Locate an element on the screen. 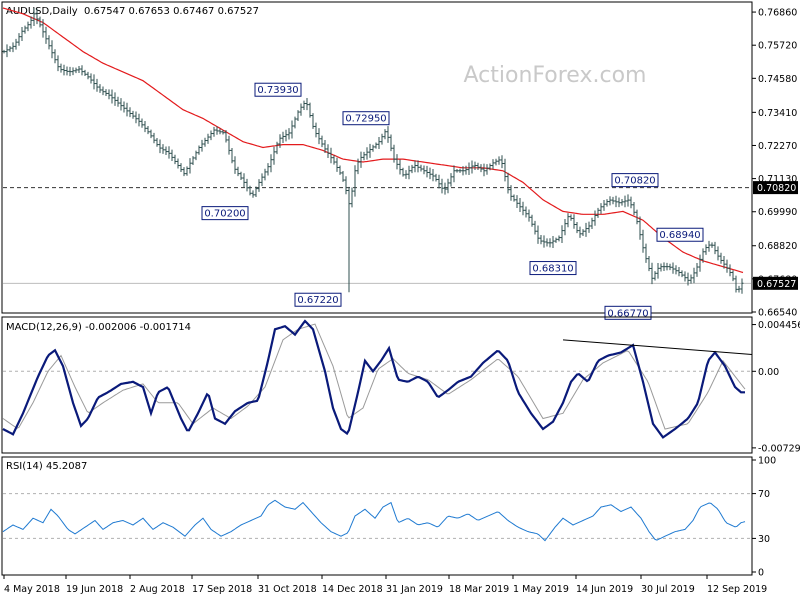 This screenshot has width=800, height=600. price-tag-label: 0.70820 is located at coordinates (776, 188).